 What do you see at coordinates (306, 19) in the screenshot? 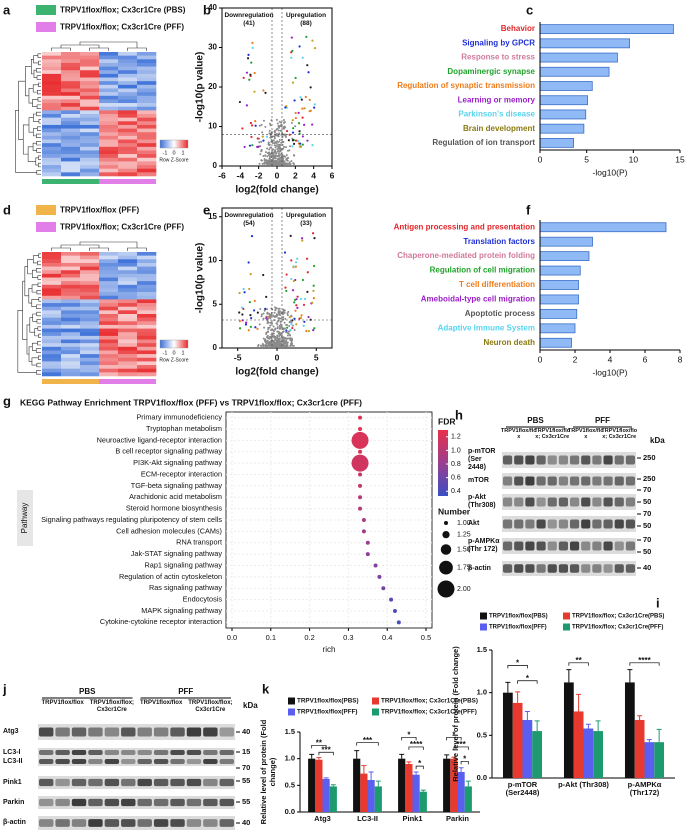
I see `annotation: Upregulation (88)` at bounding box center [306, 19].